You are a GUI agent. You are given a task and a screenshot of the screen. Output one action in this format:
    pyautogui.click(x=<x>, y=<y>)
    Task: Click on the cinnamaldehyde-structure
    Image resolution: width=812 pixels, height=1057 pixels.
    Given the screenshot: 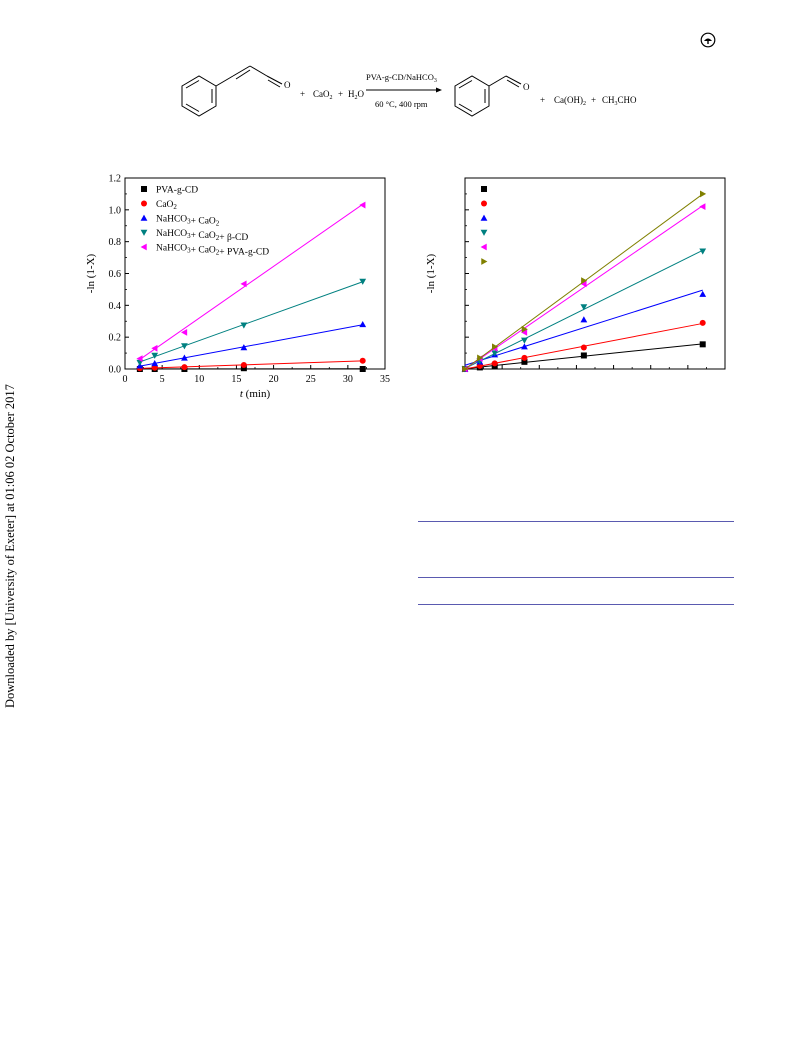 What is the action you would take?
    pyautogui.click(x=232, y=91)
    